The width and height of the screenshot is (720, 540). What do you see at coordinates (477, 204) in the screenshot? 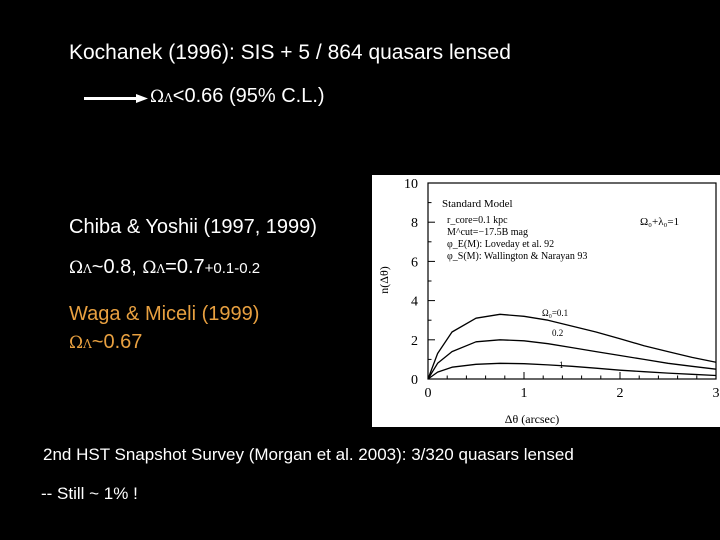
I see `legend-title: Standard Model` at bounding box center [477, 204].